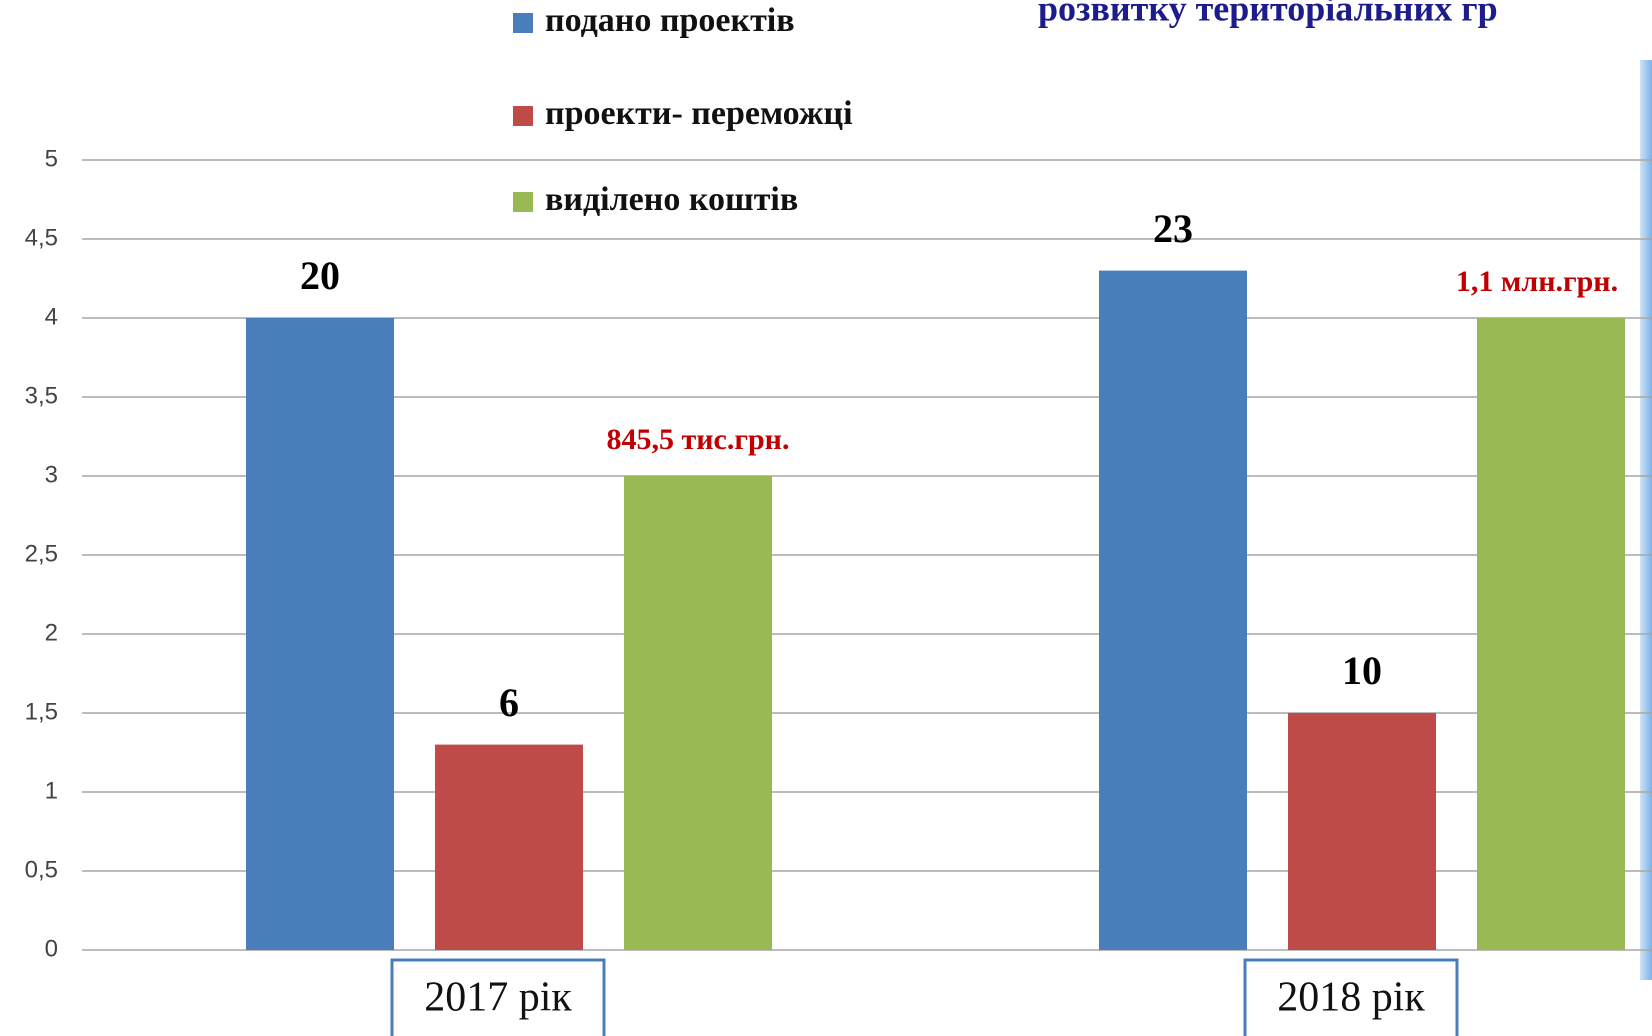  What do you see at coordinates (41, 553) in the screenshot?
I see `y-tick-label: 2,5` at bounding box center [41, 553].